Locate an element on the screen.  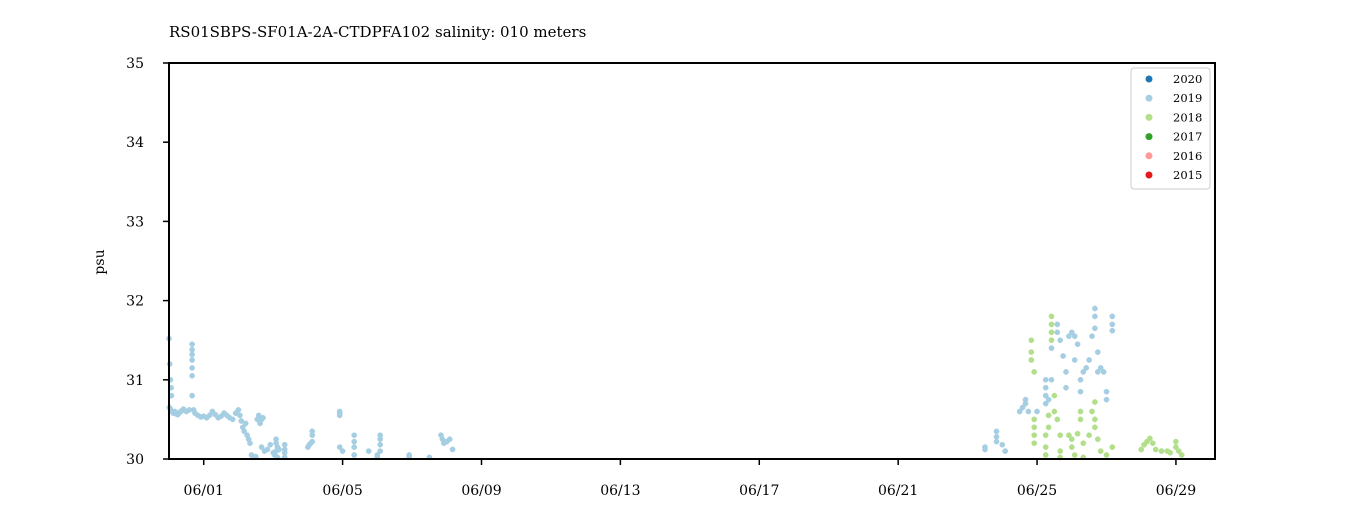
x-tick-label: 06/13 is located at coordinates (620, 491).